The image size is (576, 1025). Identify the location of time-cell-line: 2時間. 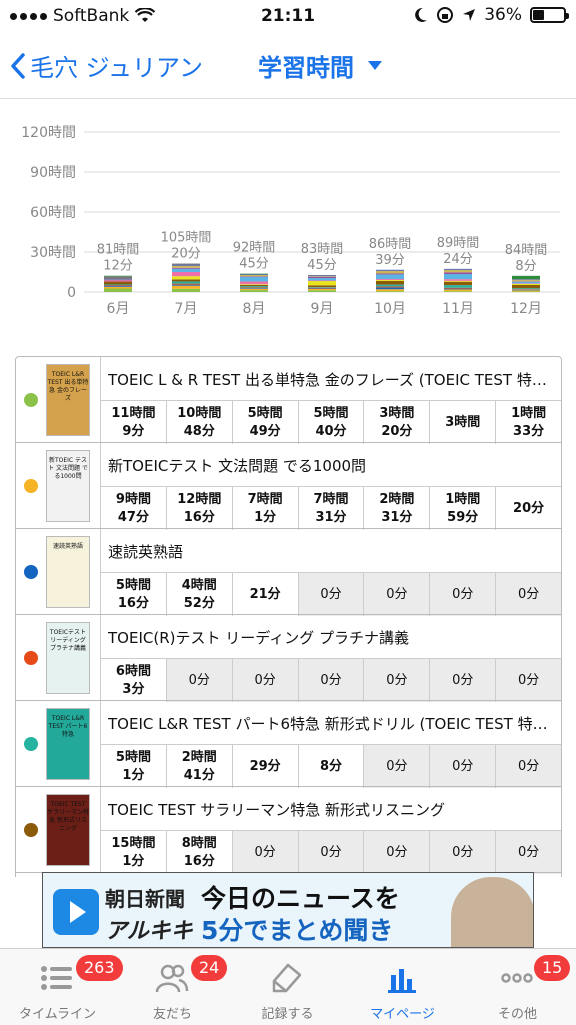
(199, 757).